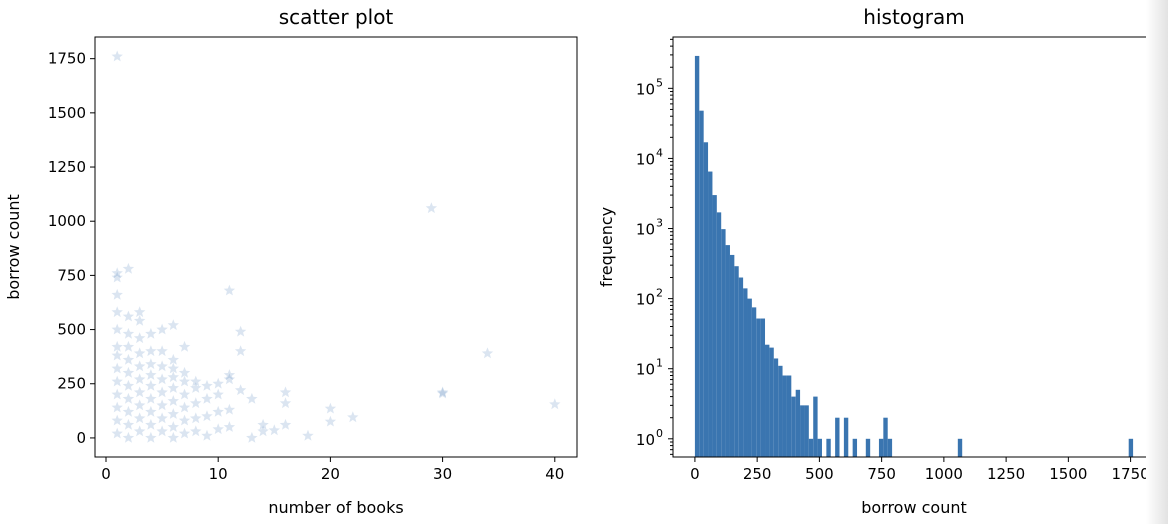 This screenshot has height=524, width=1168. Describe the element at coordinates (1006, 474) in the screenshot. I see `histogram-x-tick-label: 1250` at that location.